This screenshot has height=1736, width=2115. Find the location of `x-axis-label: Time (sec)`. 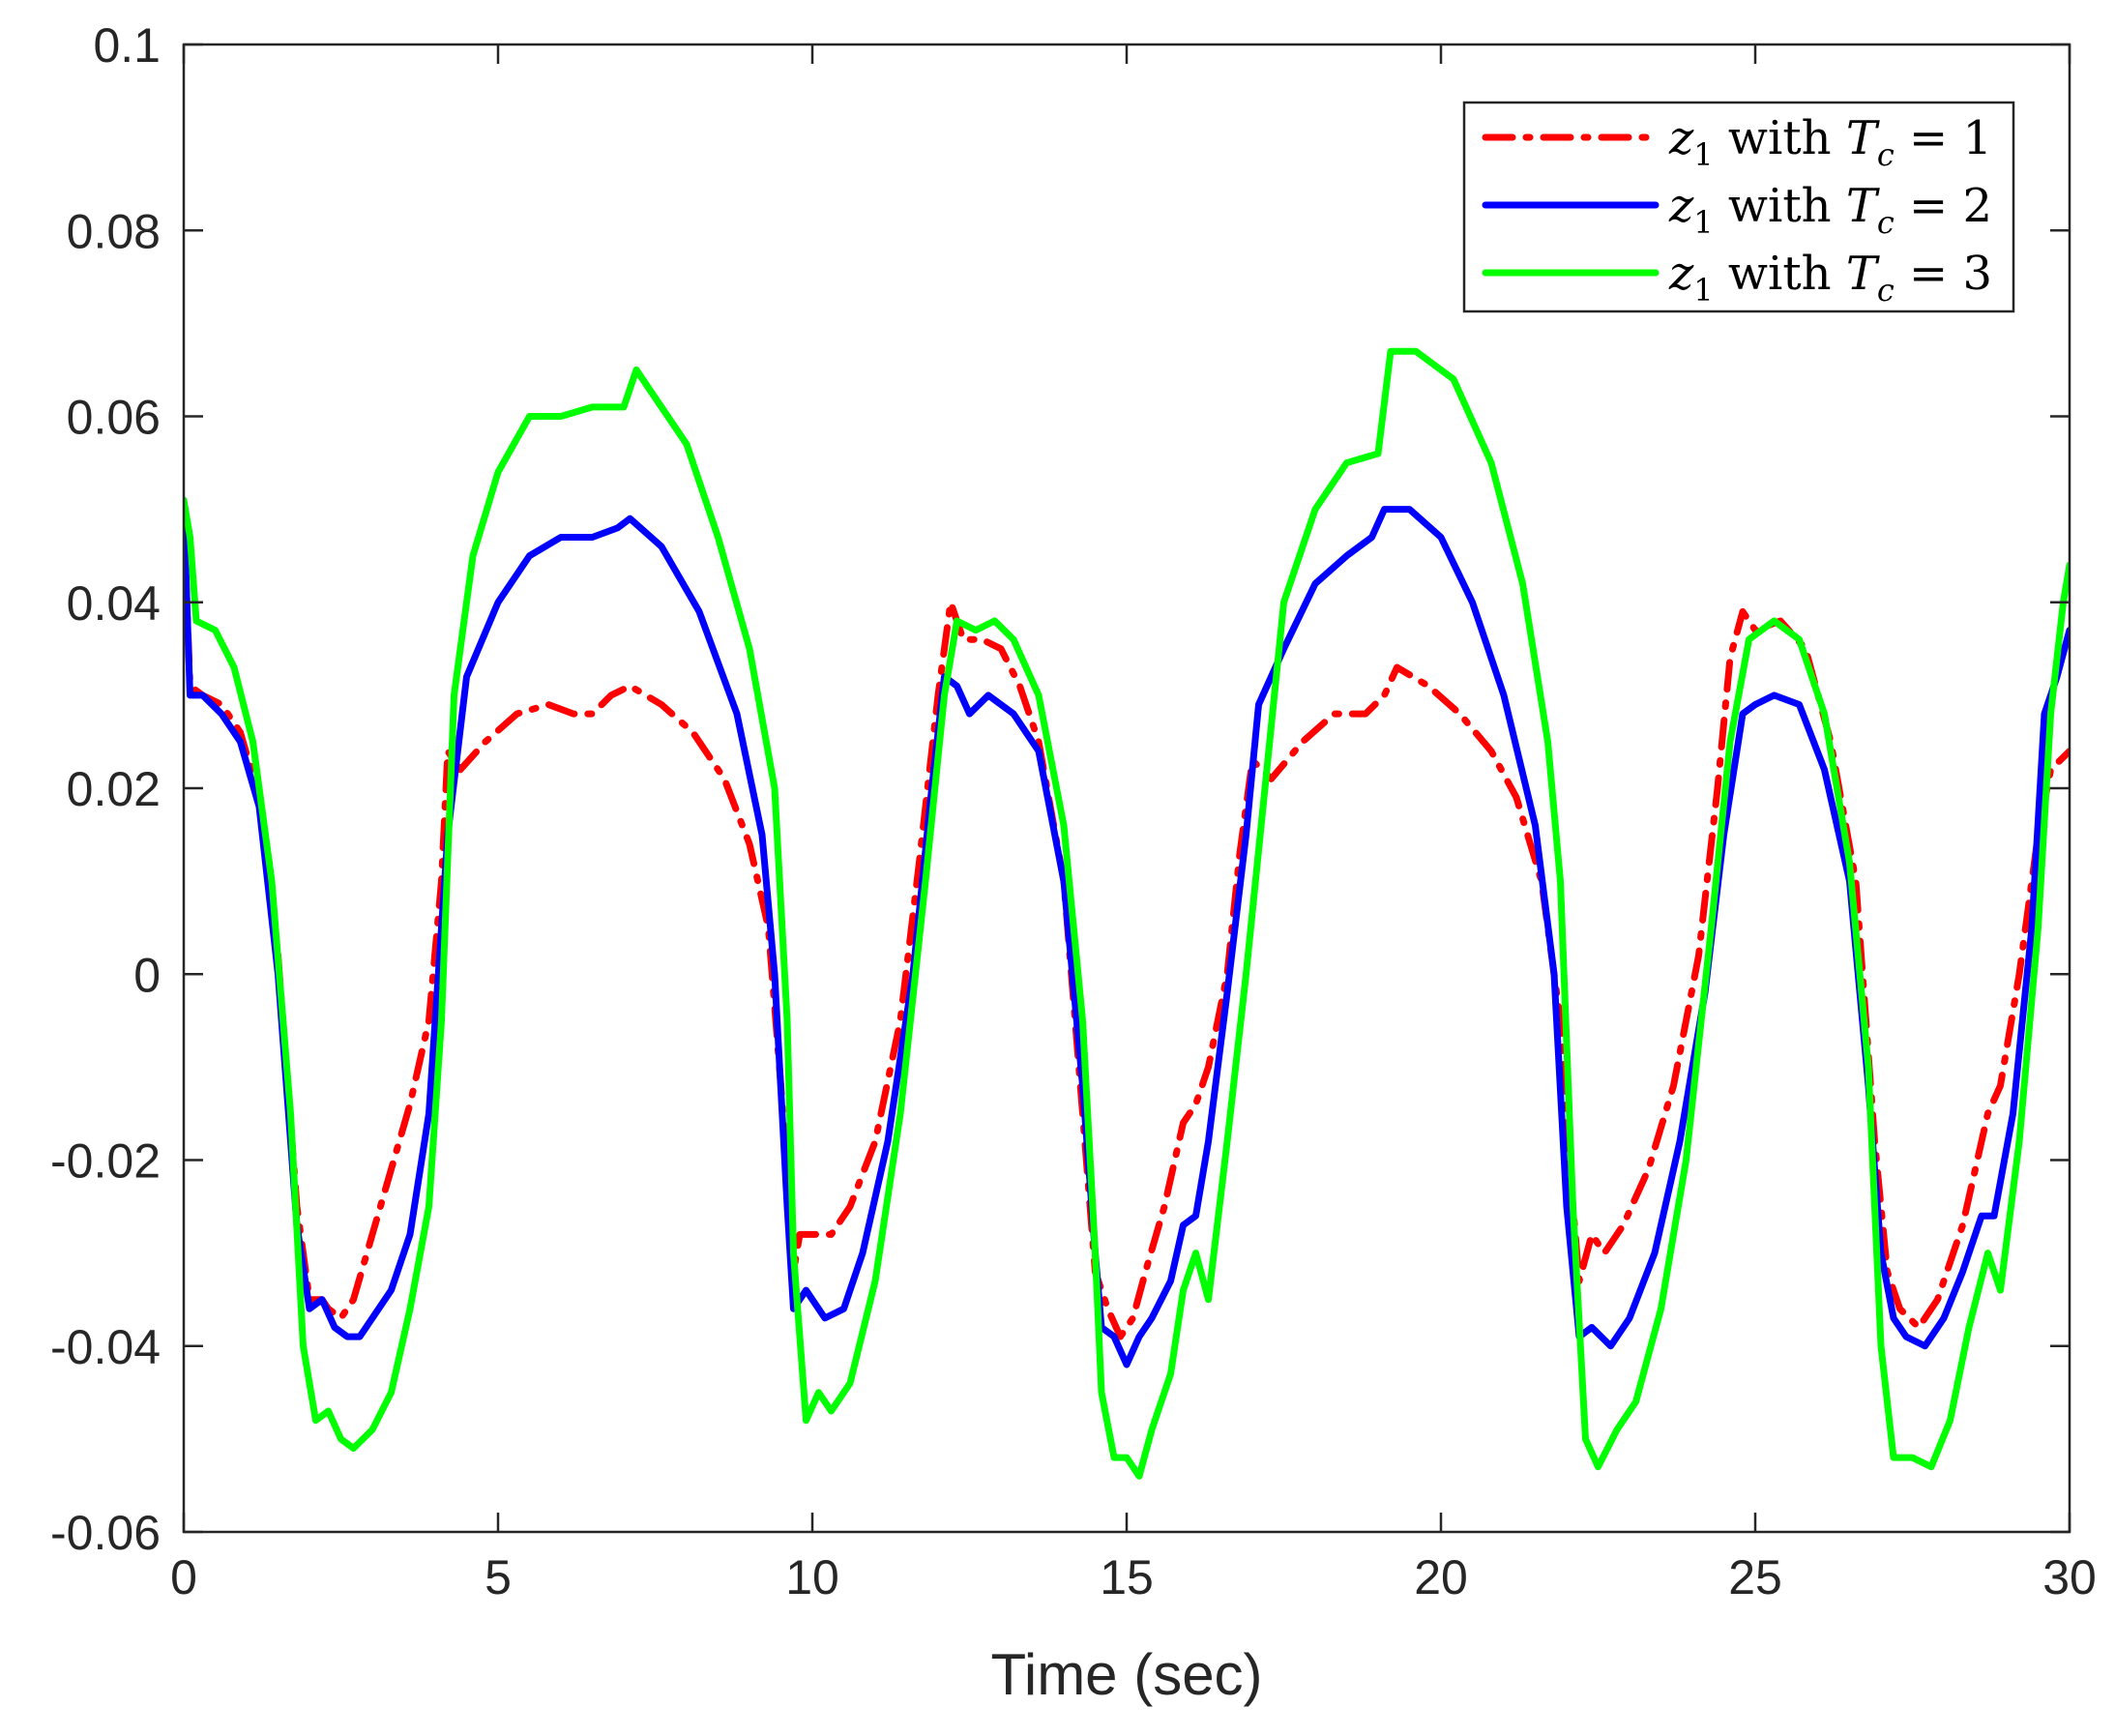

x-axis-label: Time (sec) is located at coordinates (1126, 1674).